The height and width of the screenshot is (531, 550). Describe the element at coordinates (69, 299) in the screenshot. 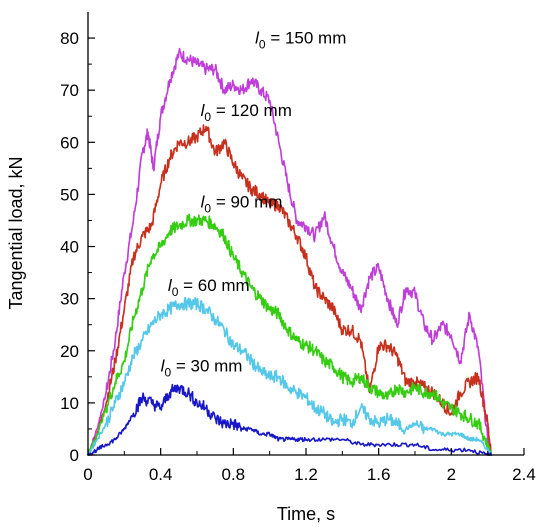

I see `y-tick-label: 30` at that location.